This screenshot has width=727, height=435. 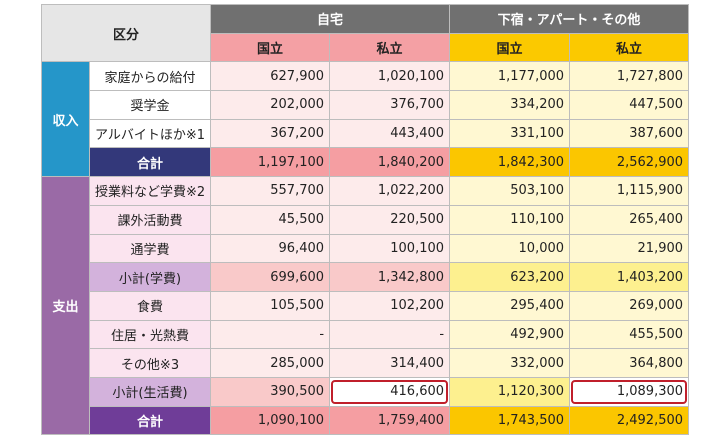 What do you see at coordinates (270, 391) in the screenshot?
I see `cell-value: 390,500` at bounding box center [270, 391].